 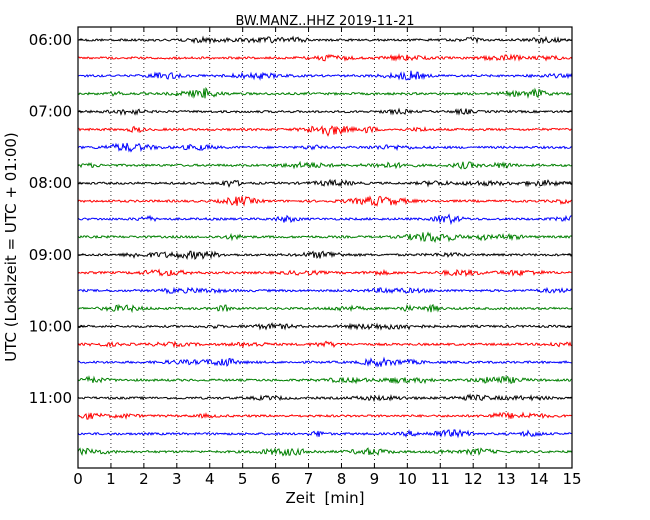 I want to click on x-tick-label: 3, so click(x=177, y=479).